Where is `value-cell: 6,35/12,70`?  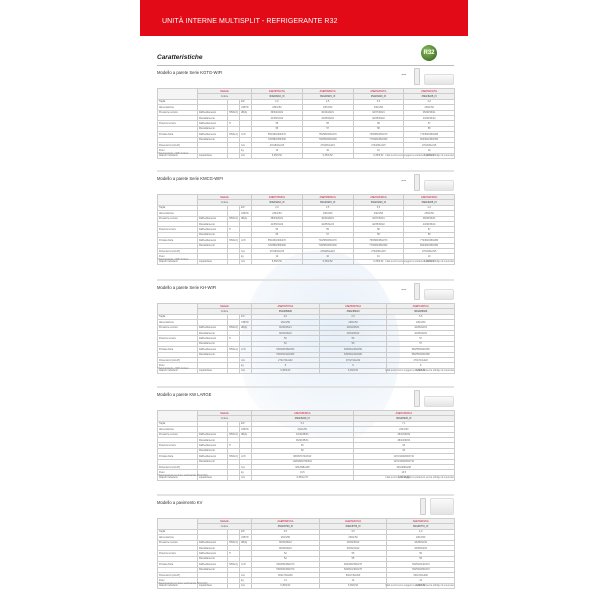
value-cell: 6,35/12,70 is located at coordinates (302, 478).